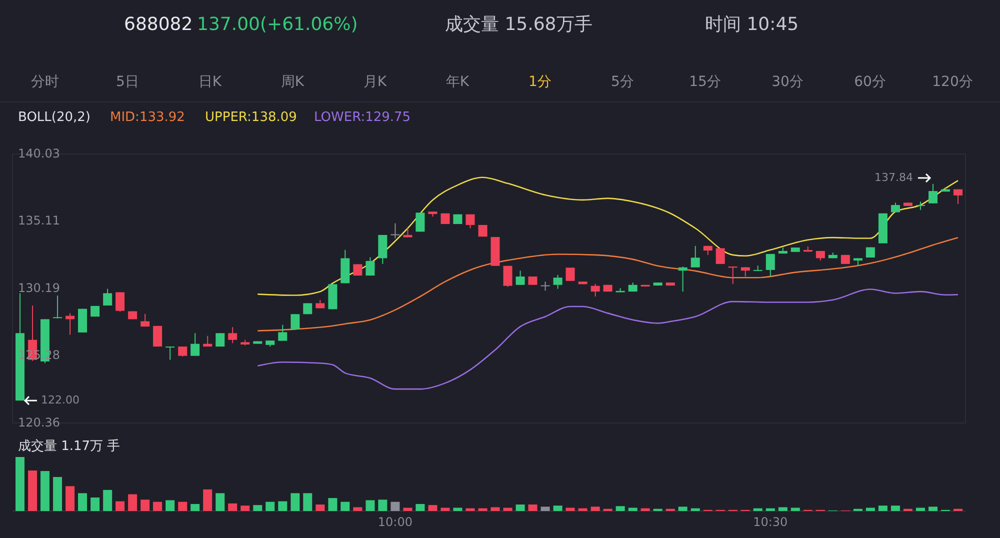 This screenshot has height=538, width=1000. I want to click on annotation: 122.00, so click(60, 400).